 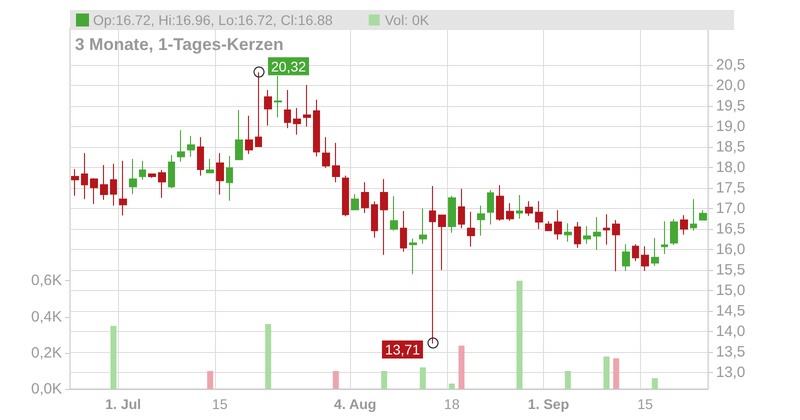 I want to click on y-tick-label: 18,5, so click(x=731, y=147).